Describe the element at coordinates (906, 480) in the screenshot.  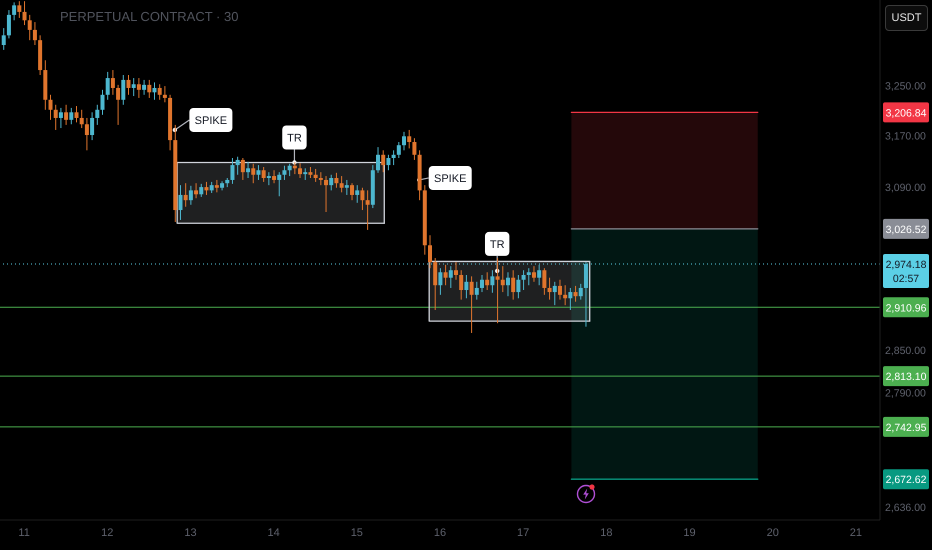
I see `y-tick-label: 2,672.62` at that location.